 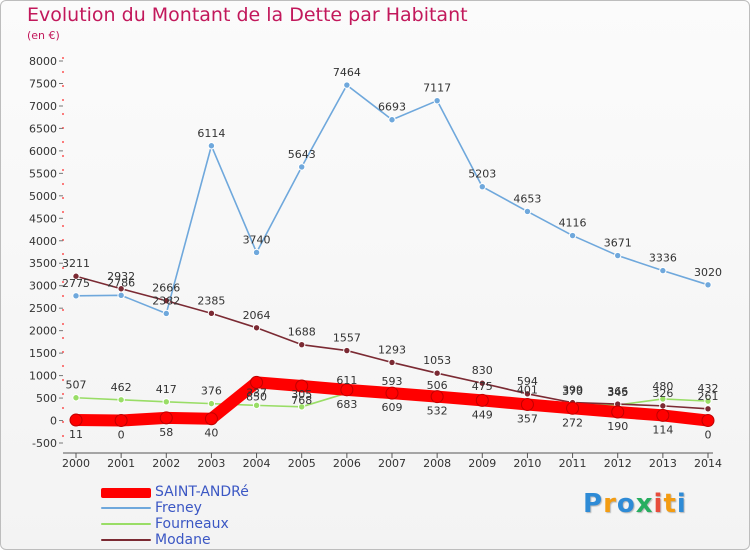 I want to click on data-label: 345, so click(x=617, y=392).